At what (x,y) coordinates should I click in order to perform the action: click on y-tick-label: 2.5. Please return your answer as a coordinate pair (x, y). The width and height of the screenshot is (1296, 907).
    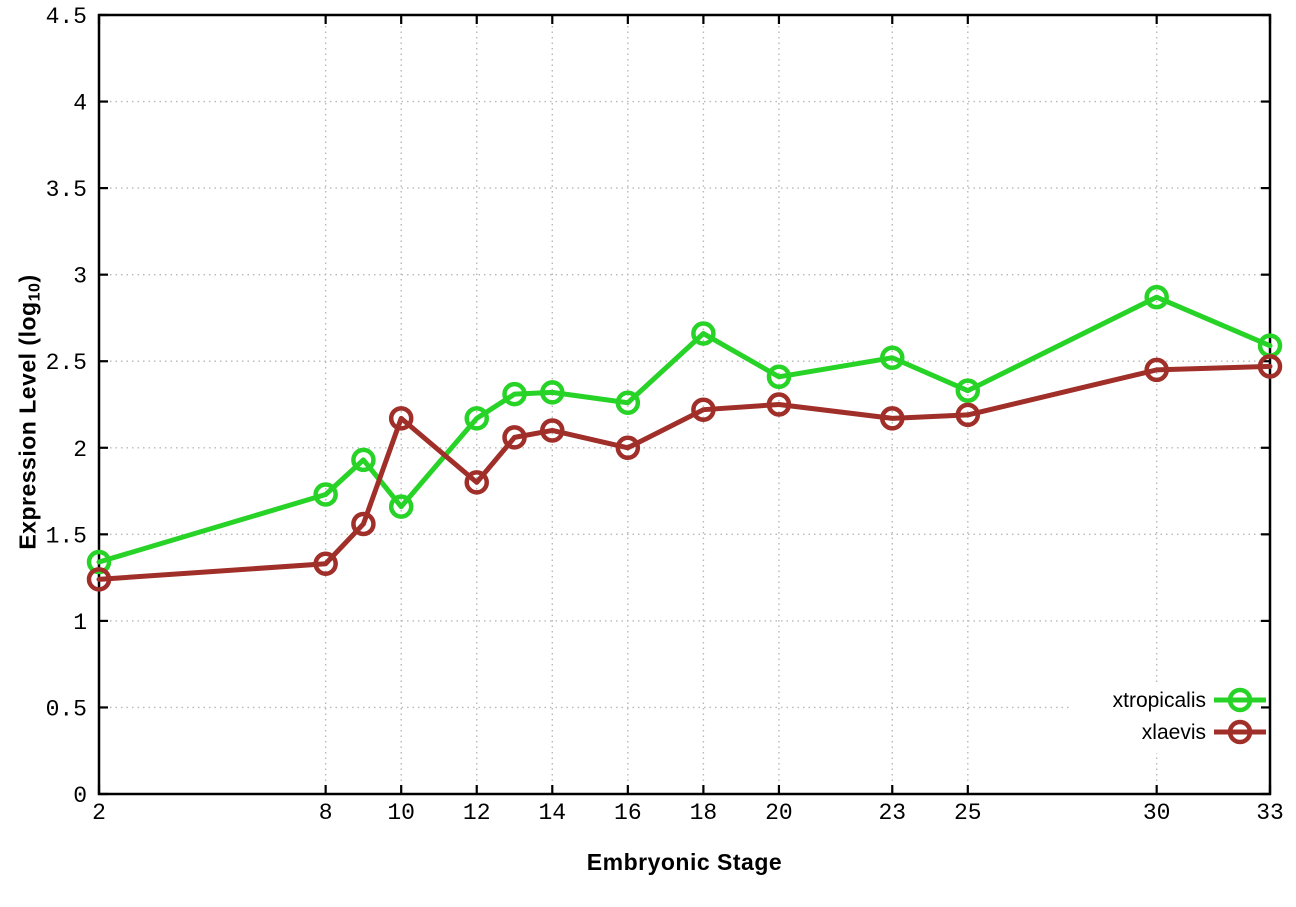
    Looking at the image, I should click on (66, 363).